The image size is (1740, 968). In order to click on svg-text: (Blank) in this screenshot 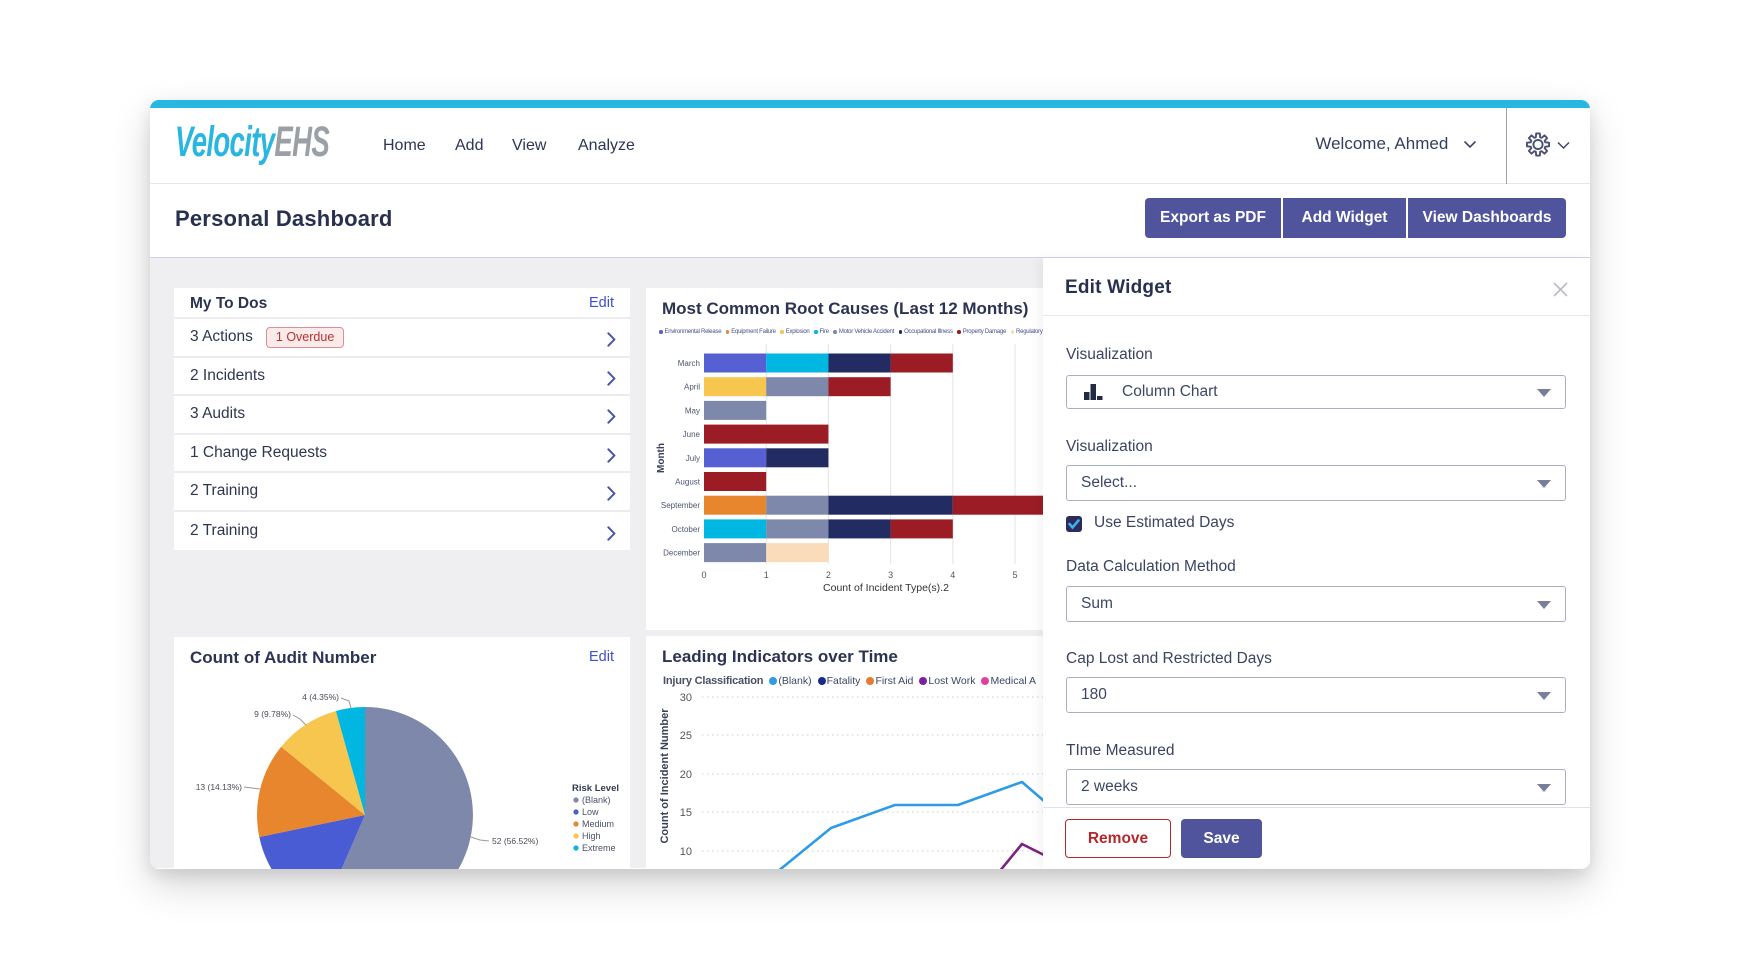, I will do `click(596, 800)`.